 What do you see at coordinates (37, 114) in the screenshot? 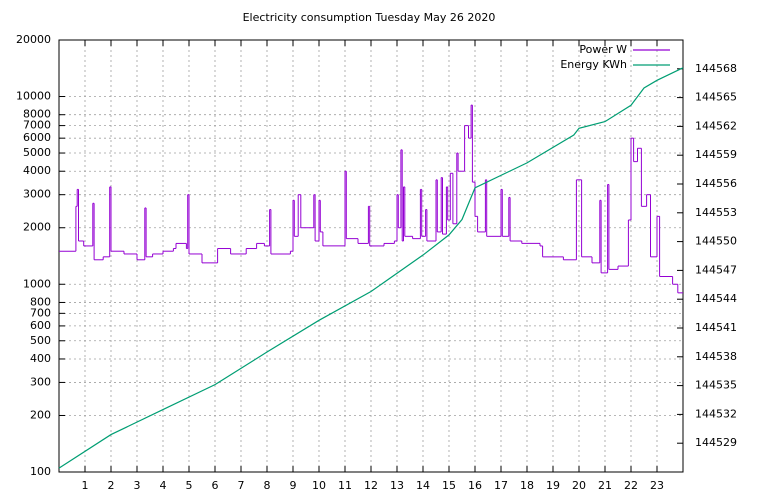
I see `y-tick-label: 8000` at bounding box center [37, 114].